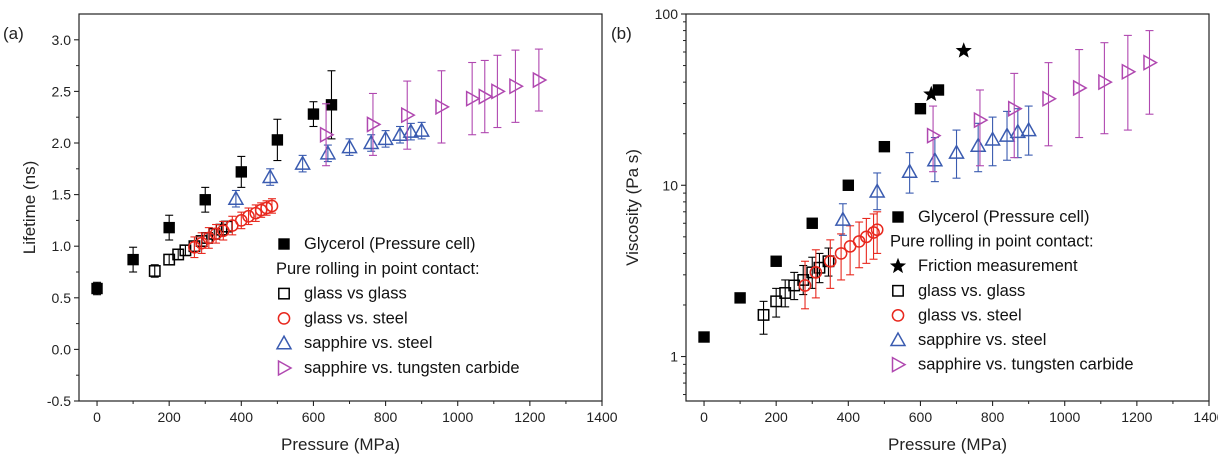 The image size is (1218, 454). I want to click on x-tick-label: 600, so click(314, 417).